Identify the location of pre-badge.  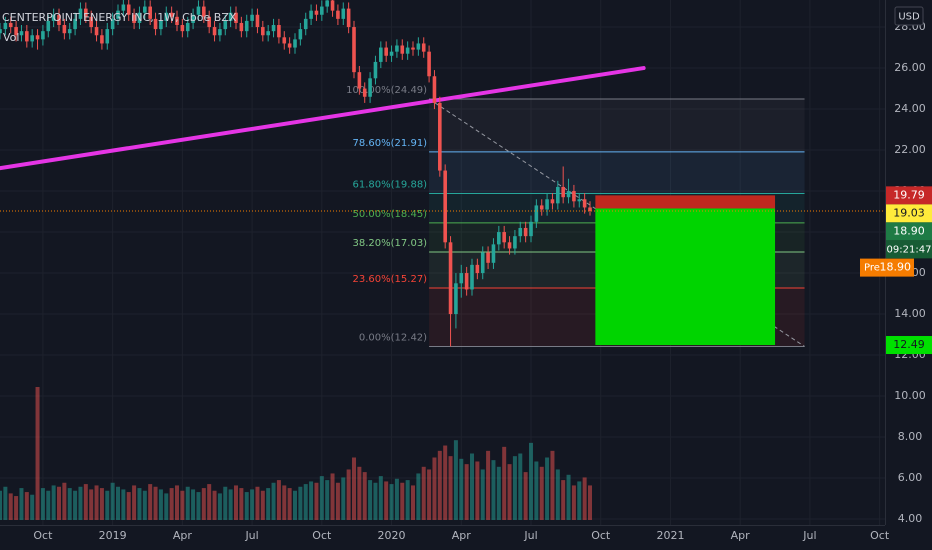
(887, 267).